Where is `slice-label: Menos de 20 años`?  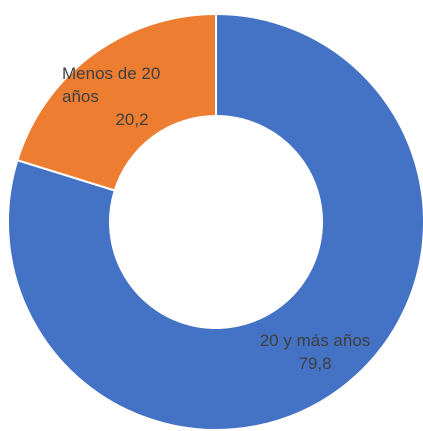
slice-label: Menos de 20 años is located at coordinates (111, 85).